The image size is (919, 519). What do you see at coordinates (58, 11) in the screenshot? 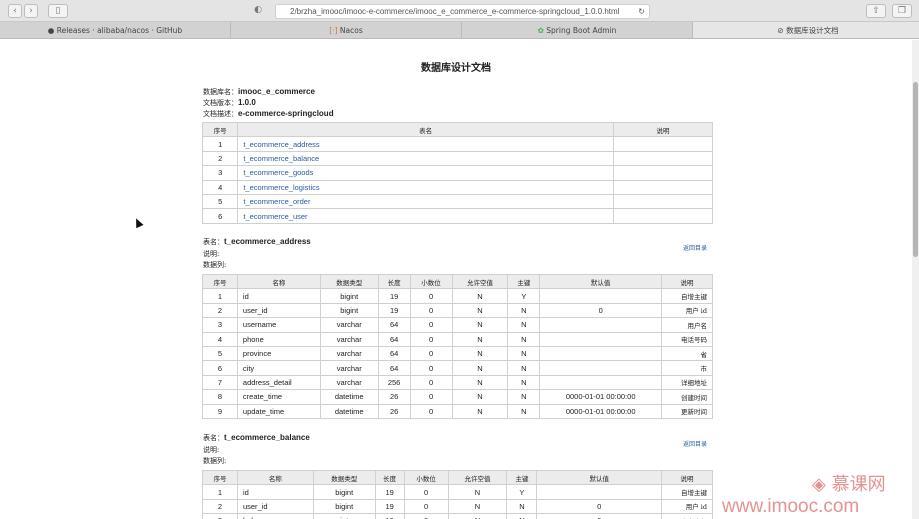
I see `sidebar-toggle-button: ▯` at bounding box center [58, 11].